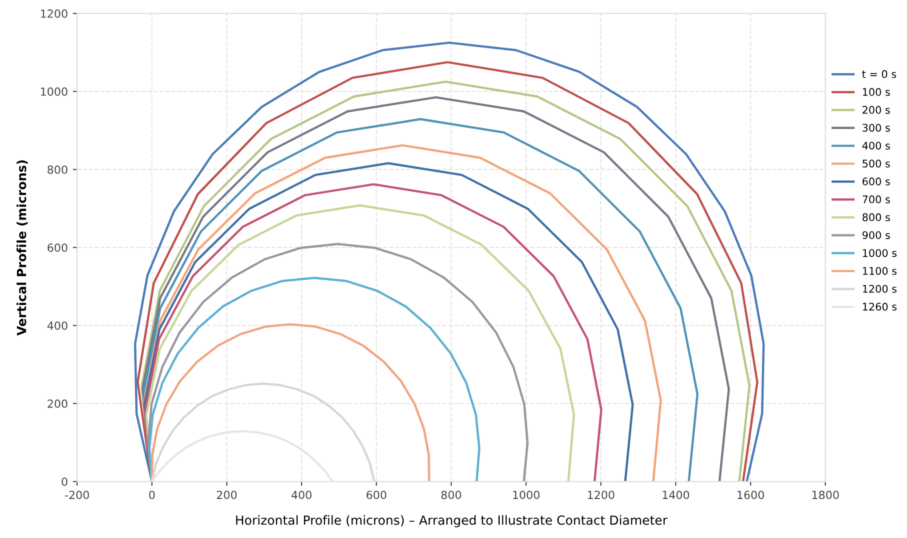  I want to click on legend-label: 800 s, so click(876, 217).